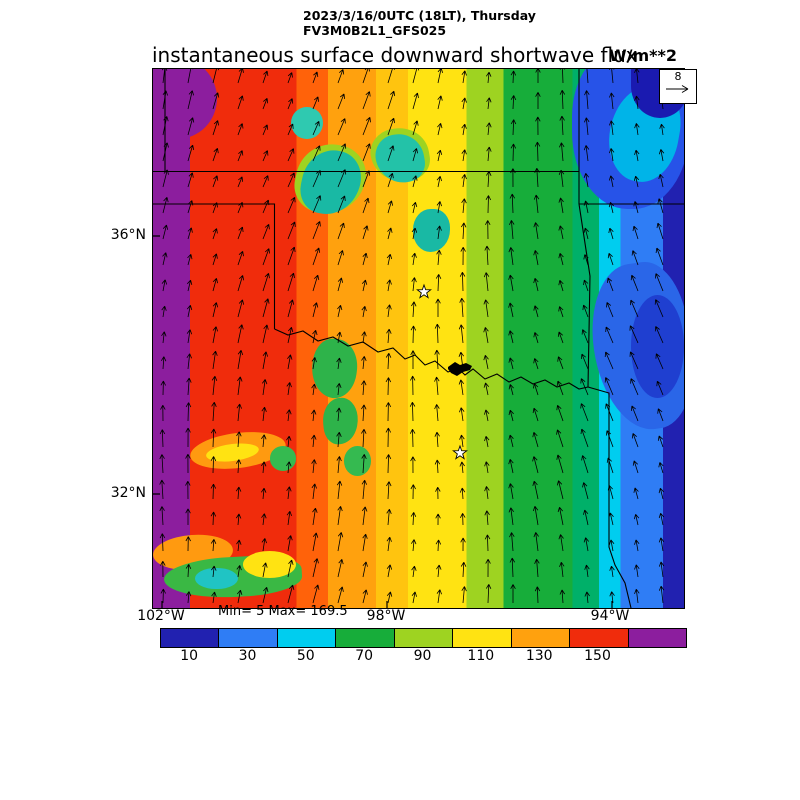 The image size is (800, 800). I want to click on border-red-river, so click(431, 359).